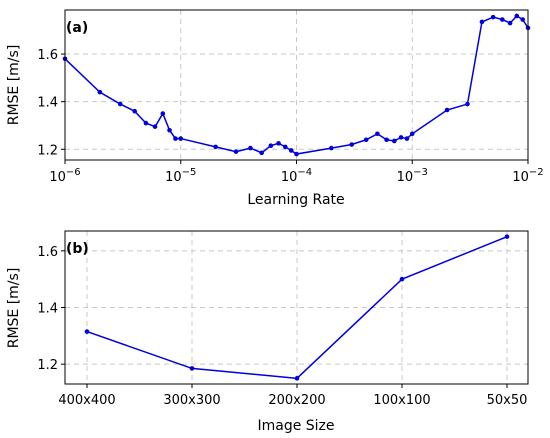 This screenshot has width=550, height=438. What do you see at coordinates (47, 365) in the screenshot?
I see `panel-b-ytick-label: 1.2` at bounding box center [47, 365].